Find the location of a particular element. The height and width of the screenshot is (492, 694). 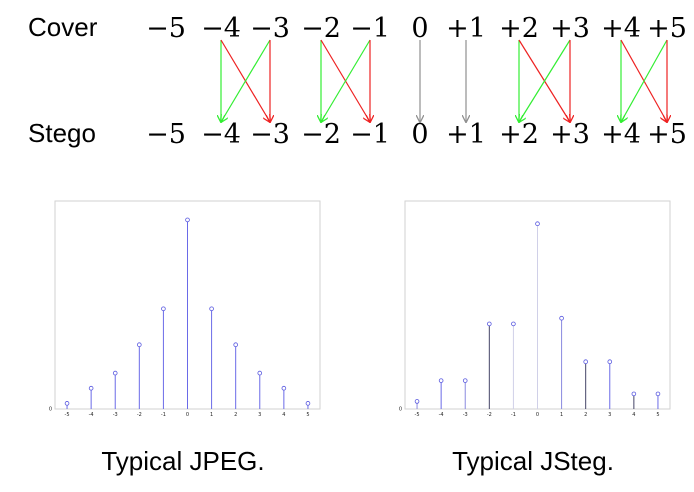

cover-value: +5 is located at coordinates (667, 28).